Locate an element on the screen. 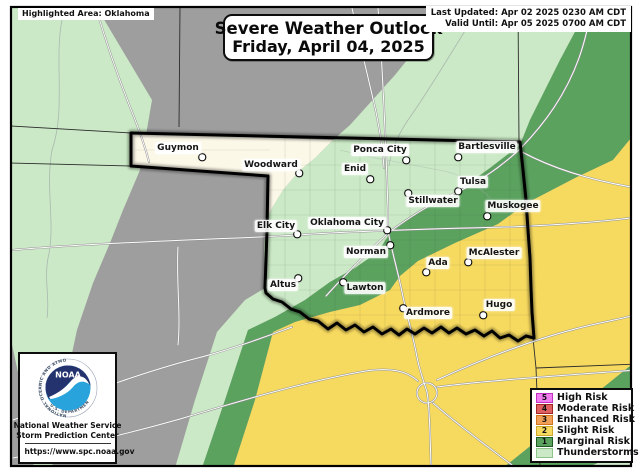  svg-text: NOAA is located at coordinates (68, 375).